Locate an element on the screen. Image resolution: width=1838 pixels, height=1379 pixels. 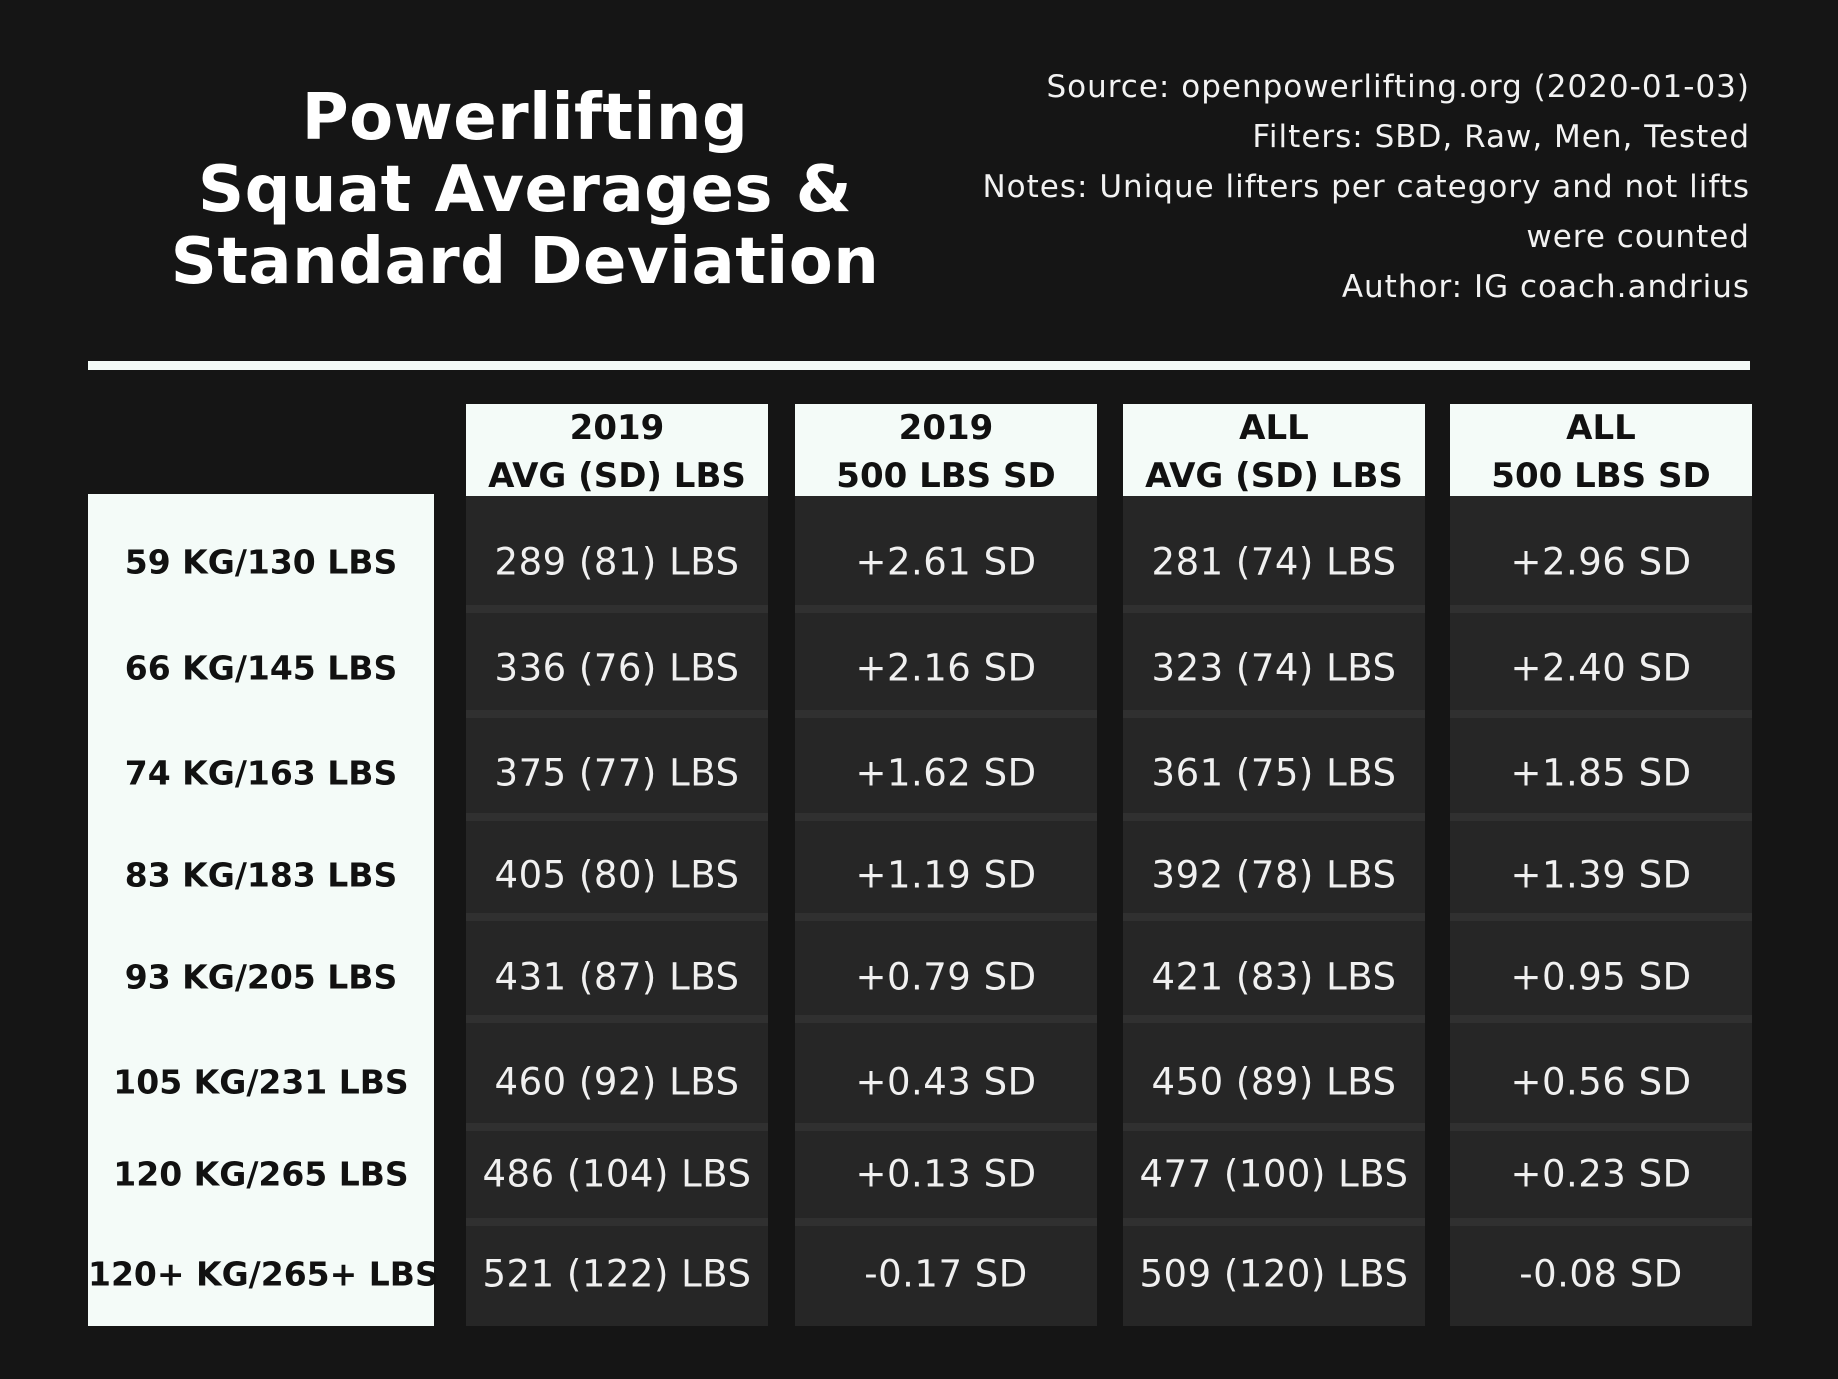
row-label: 66 KG/145 LBS is located at coordinates (261, 668).